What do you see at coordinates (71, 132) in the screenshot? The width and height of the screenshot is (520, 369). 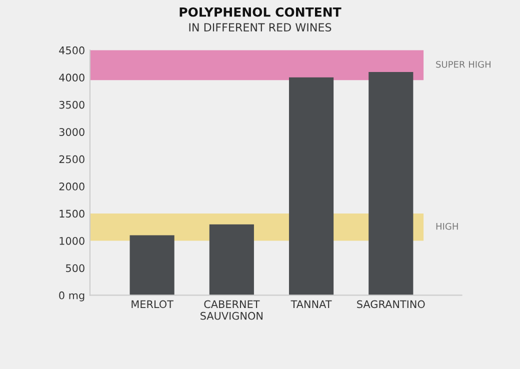 I see `y-tick-label: 3000` at bounding box center [71, 132].